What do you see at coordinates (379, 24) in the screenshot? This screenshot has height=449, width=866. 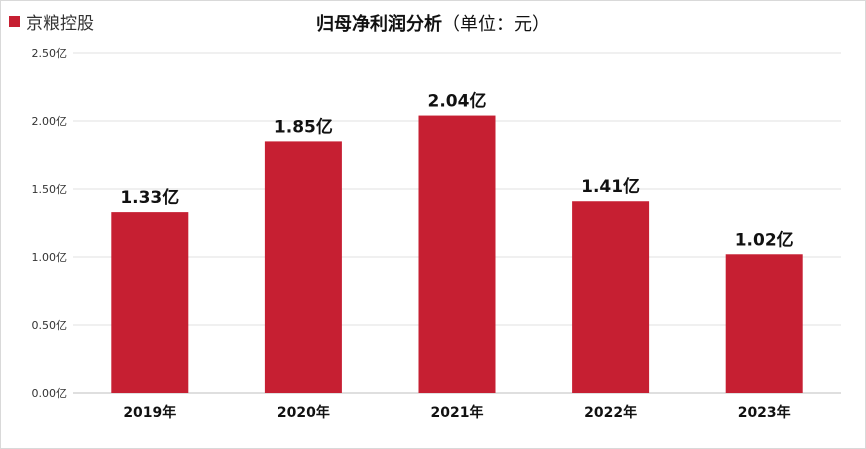 I see `chart-title-main: 归母净利润分析` at bounding box center [379, 24].